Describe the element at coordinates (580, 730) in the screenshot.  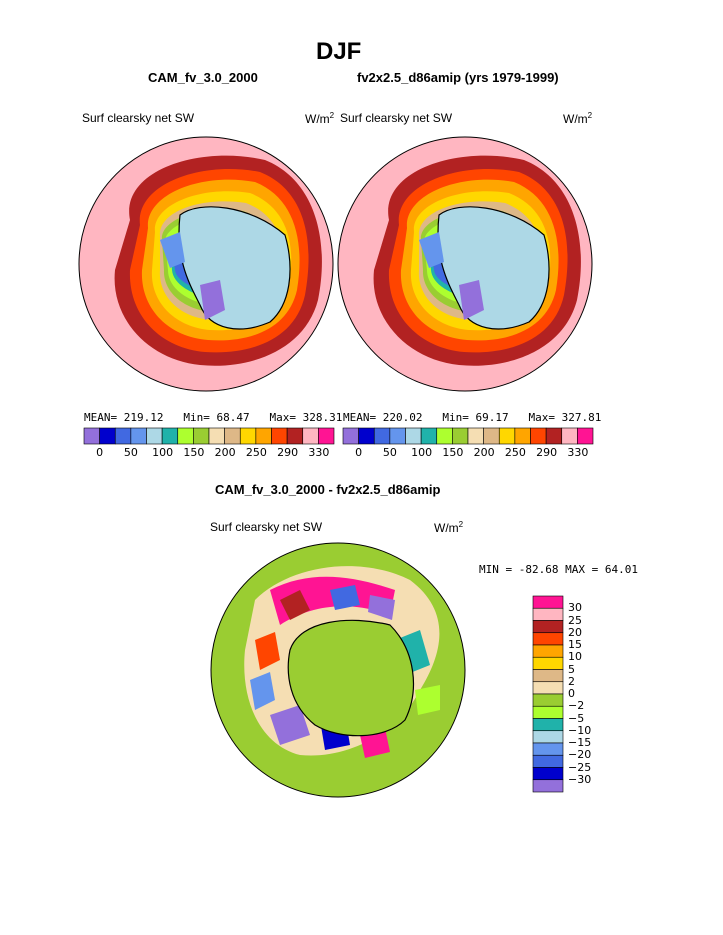
I see `difference-colorbar-label: −10` at that location.